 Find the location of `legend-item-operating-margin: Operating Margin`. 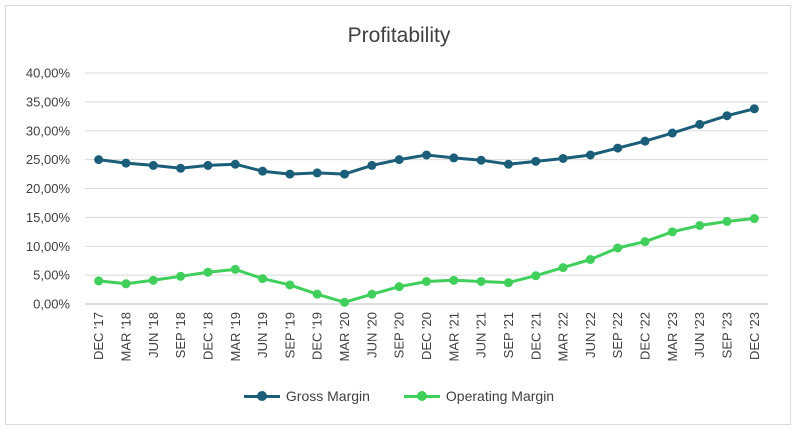

legend-item-operating-margin: Operating Margin is located at coordinates (479, 396).